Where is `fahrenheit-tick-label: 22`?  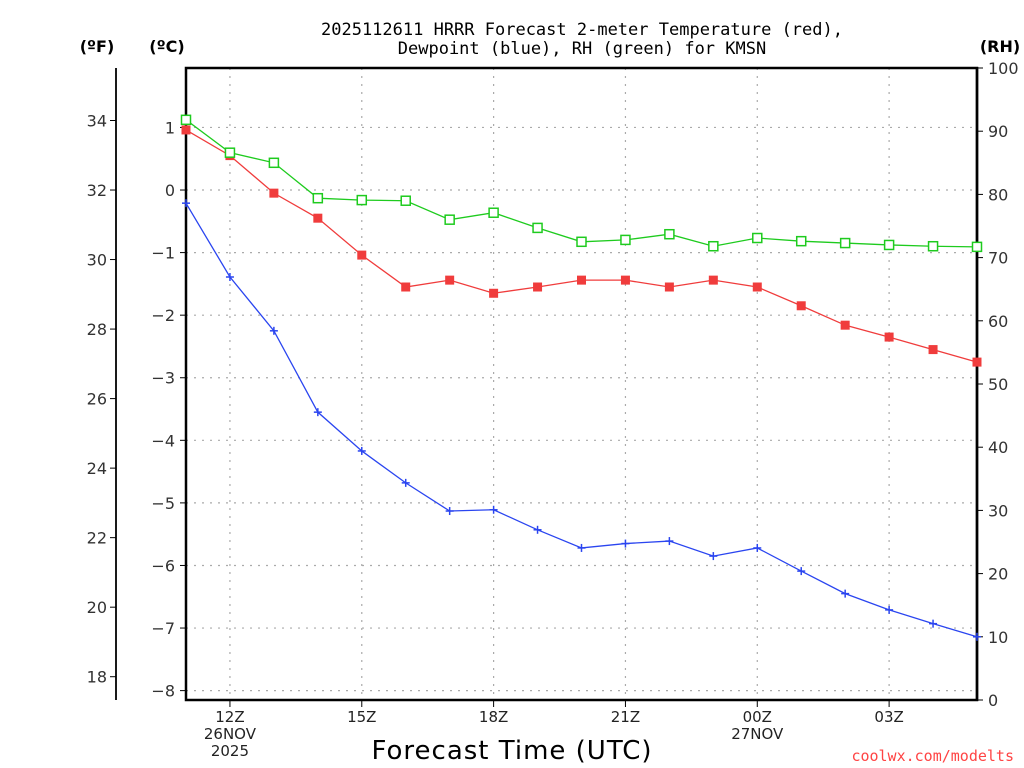
fahrenheit-tick-label: 22 is located at coordinates (97, 538).